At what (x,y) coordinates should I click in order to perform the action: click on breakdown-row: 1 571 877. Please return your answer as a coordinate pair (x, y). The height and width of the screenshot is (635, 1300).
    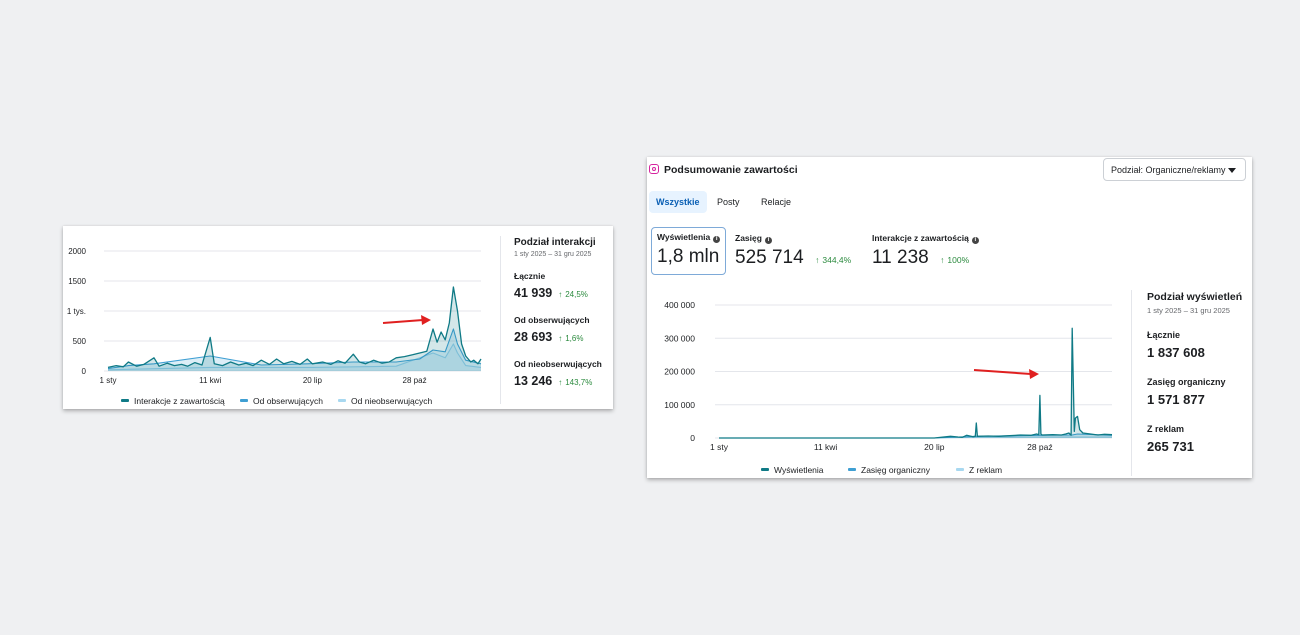
    Looking at the image, I should click on (1197, 398).